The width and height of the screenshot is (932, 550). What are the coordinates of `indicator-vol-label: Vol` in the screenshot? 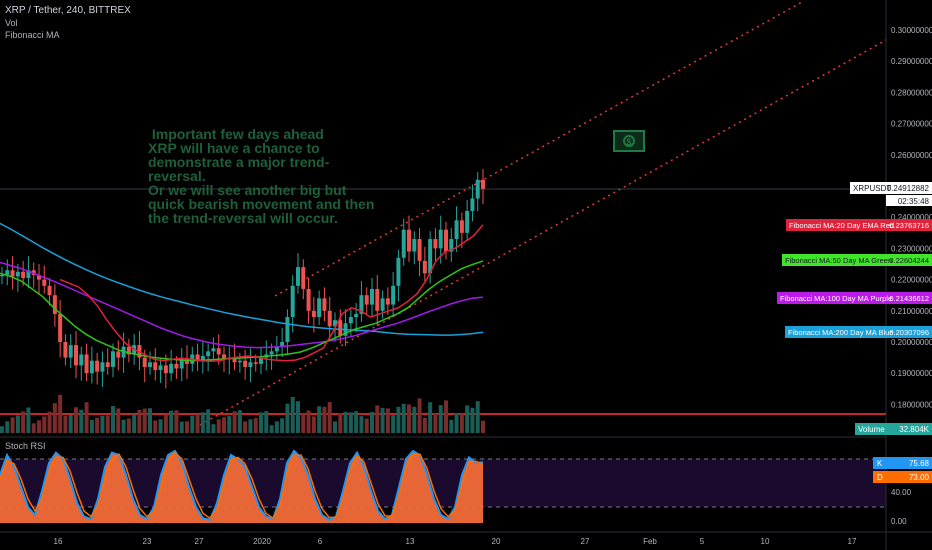 It's located at (11, 23).